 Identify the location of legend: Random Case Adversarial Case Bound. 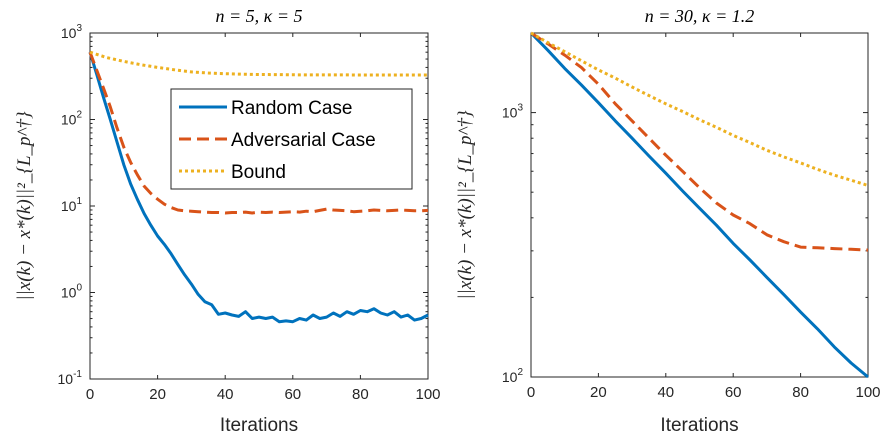
(291, 139).